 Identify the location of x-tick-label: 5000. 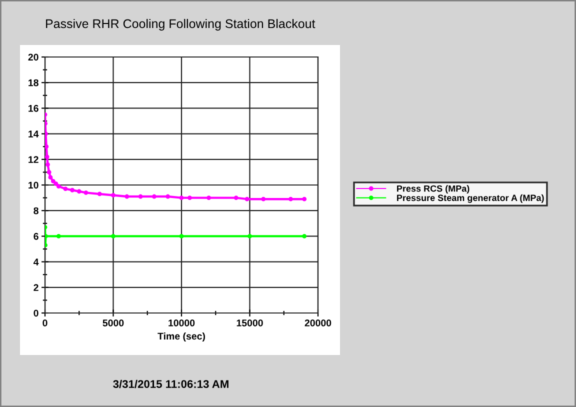
(113, 323).